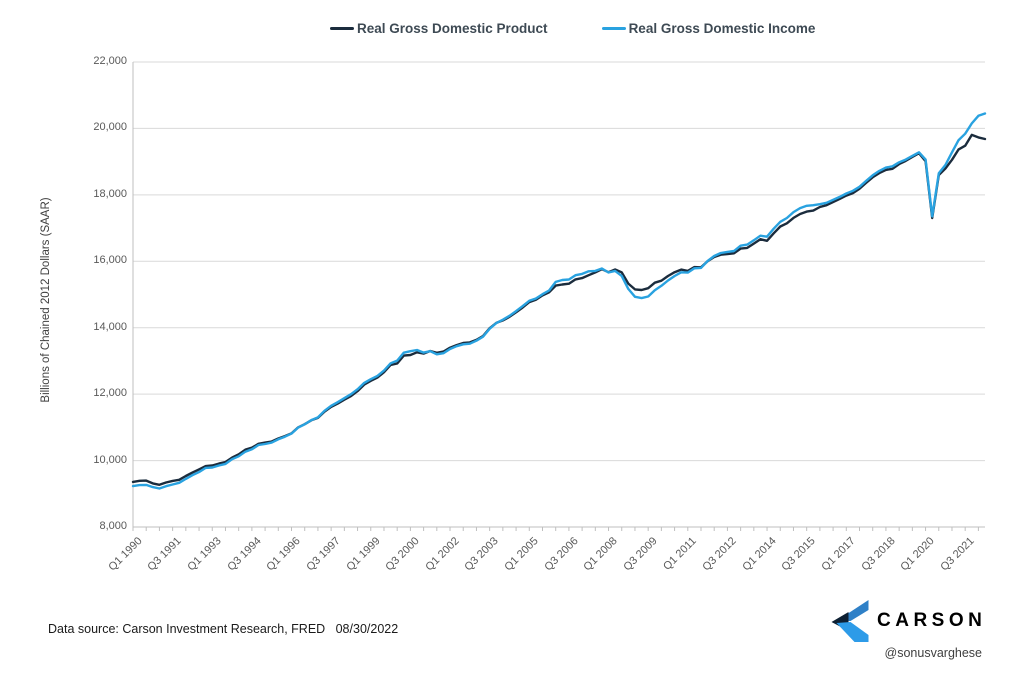  I want to click on legend-label-gdi: Real Gross Domestic Income, so click(722, 28).